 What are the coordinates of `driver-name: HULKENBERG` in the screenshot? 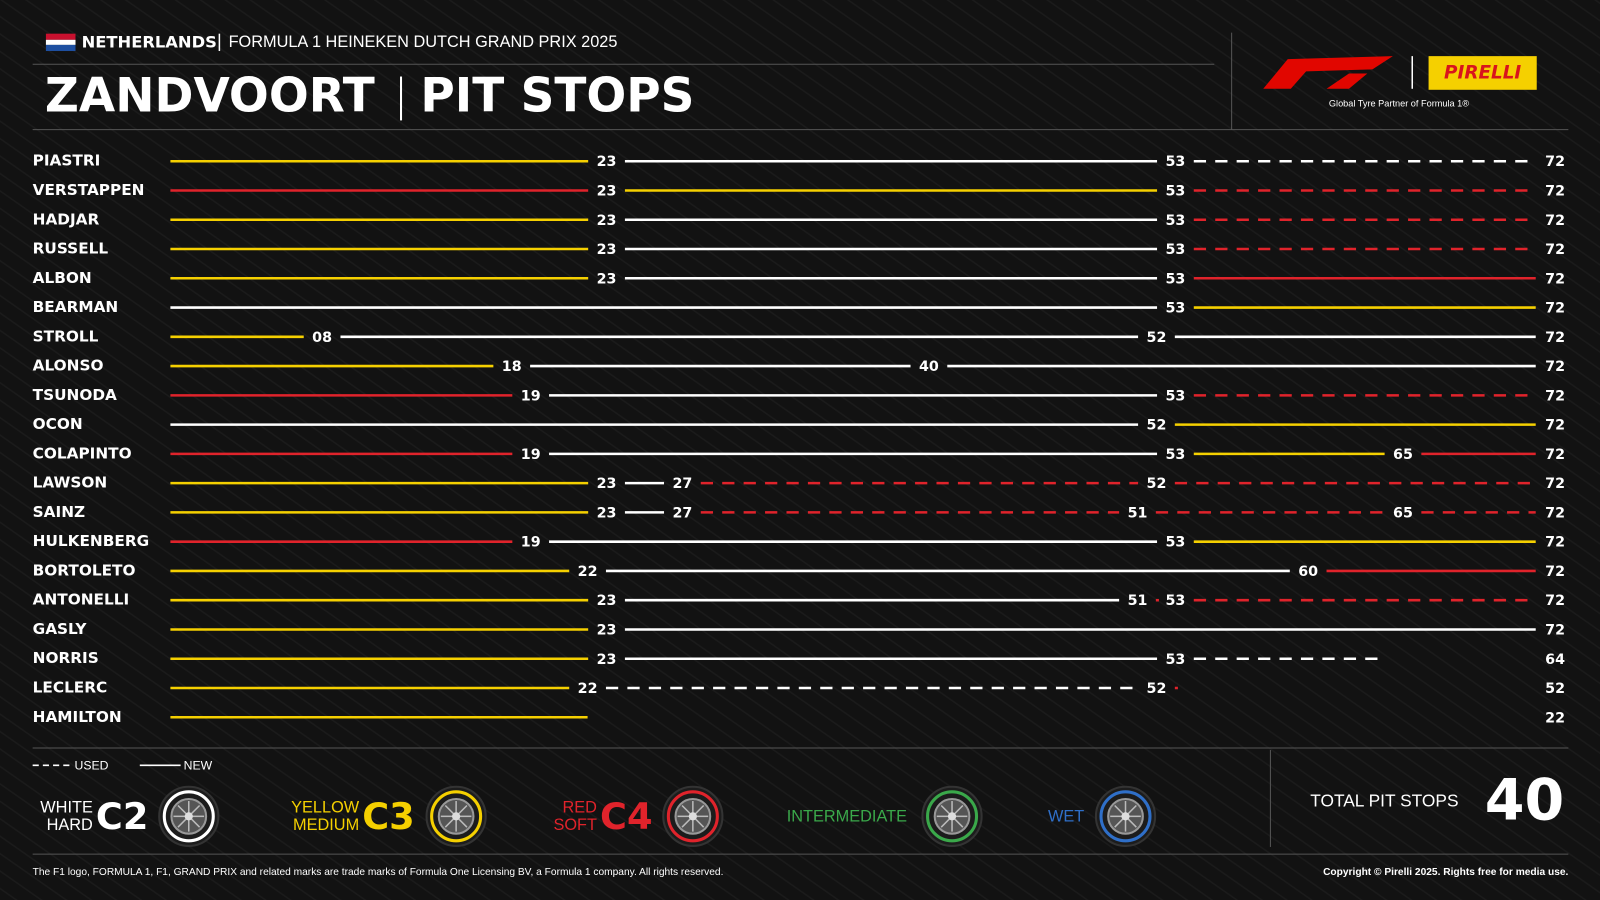 It's located at (91, 541).